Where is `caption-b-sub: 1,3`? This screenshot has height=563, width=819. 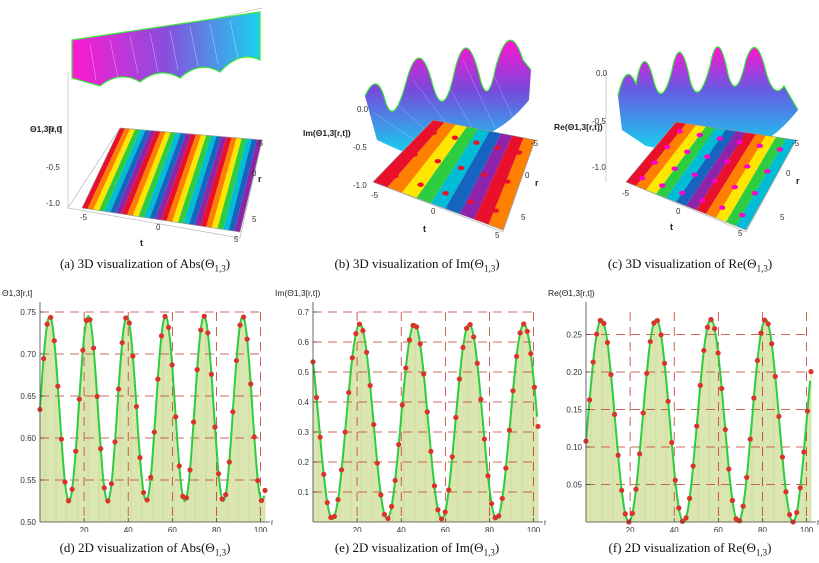 caption-b-sub: 1,3 is located at coordinates (489, 268).